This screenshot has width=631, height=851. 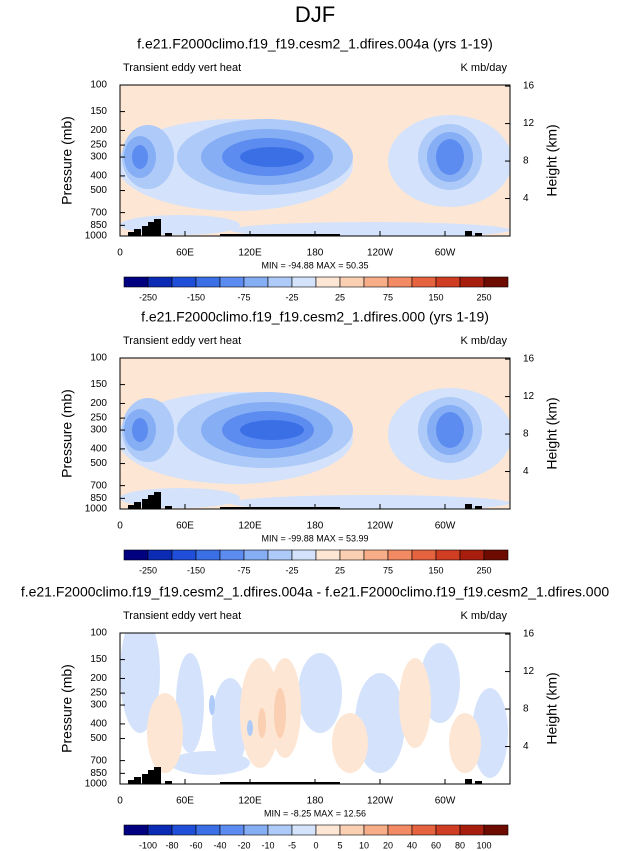 I want to click on y-tick-label: 100, so click(x=98, y=85).